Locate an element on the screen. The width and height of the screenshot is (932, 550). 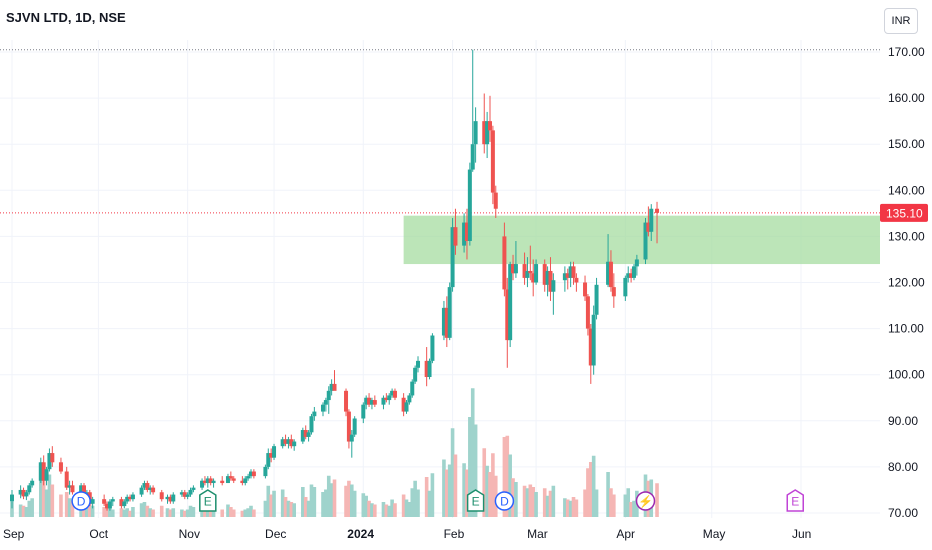
dividend-marker is located at coordinates (504, 501).